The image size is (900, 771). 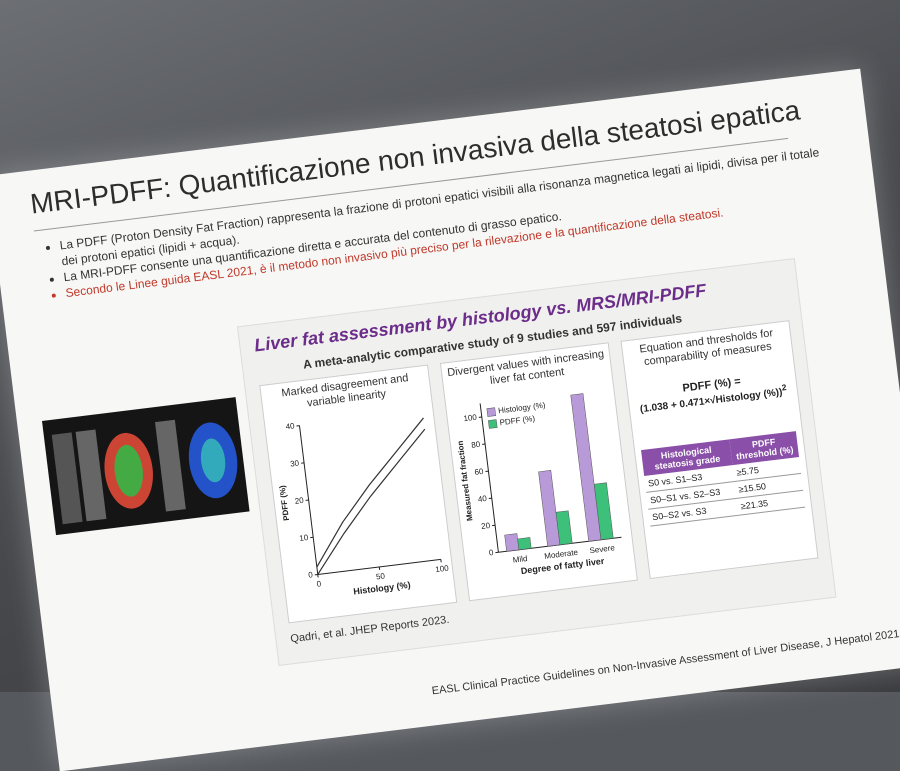 I want to click on y-axis-label: Measured fat fraction, so click(x=465, y=481).